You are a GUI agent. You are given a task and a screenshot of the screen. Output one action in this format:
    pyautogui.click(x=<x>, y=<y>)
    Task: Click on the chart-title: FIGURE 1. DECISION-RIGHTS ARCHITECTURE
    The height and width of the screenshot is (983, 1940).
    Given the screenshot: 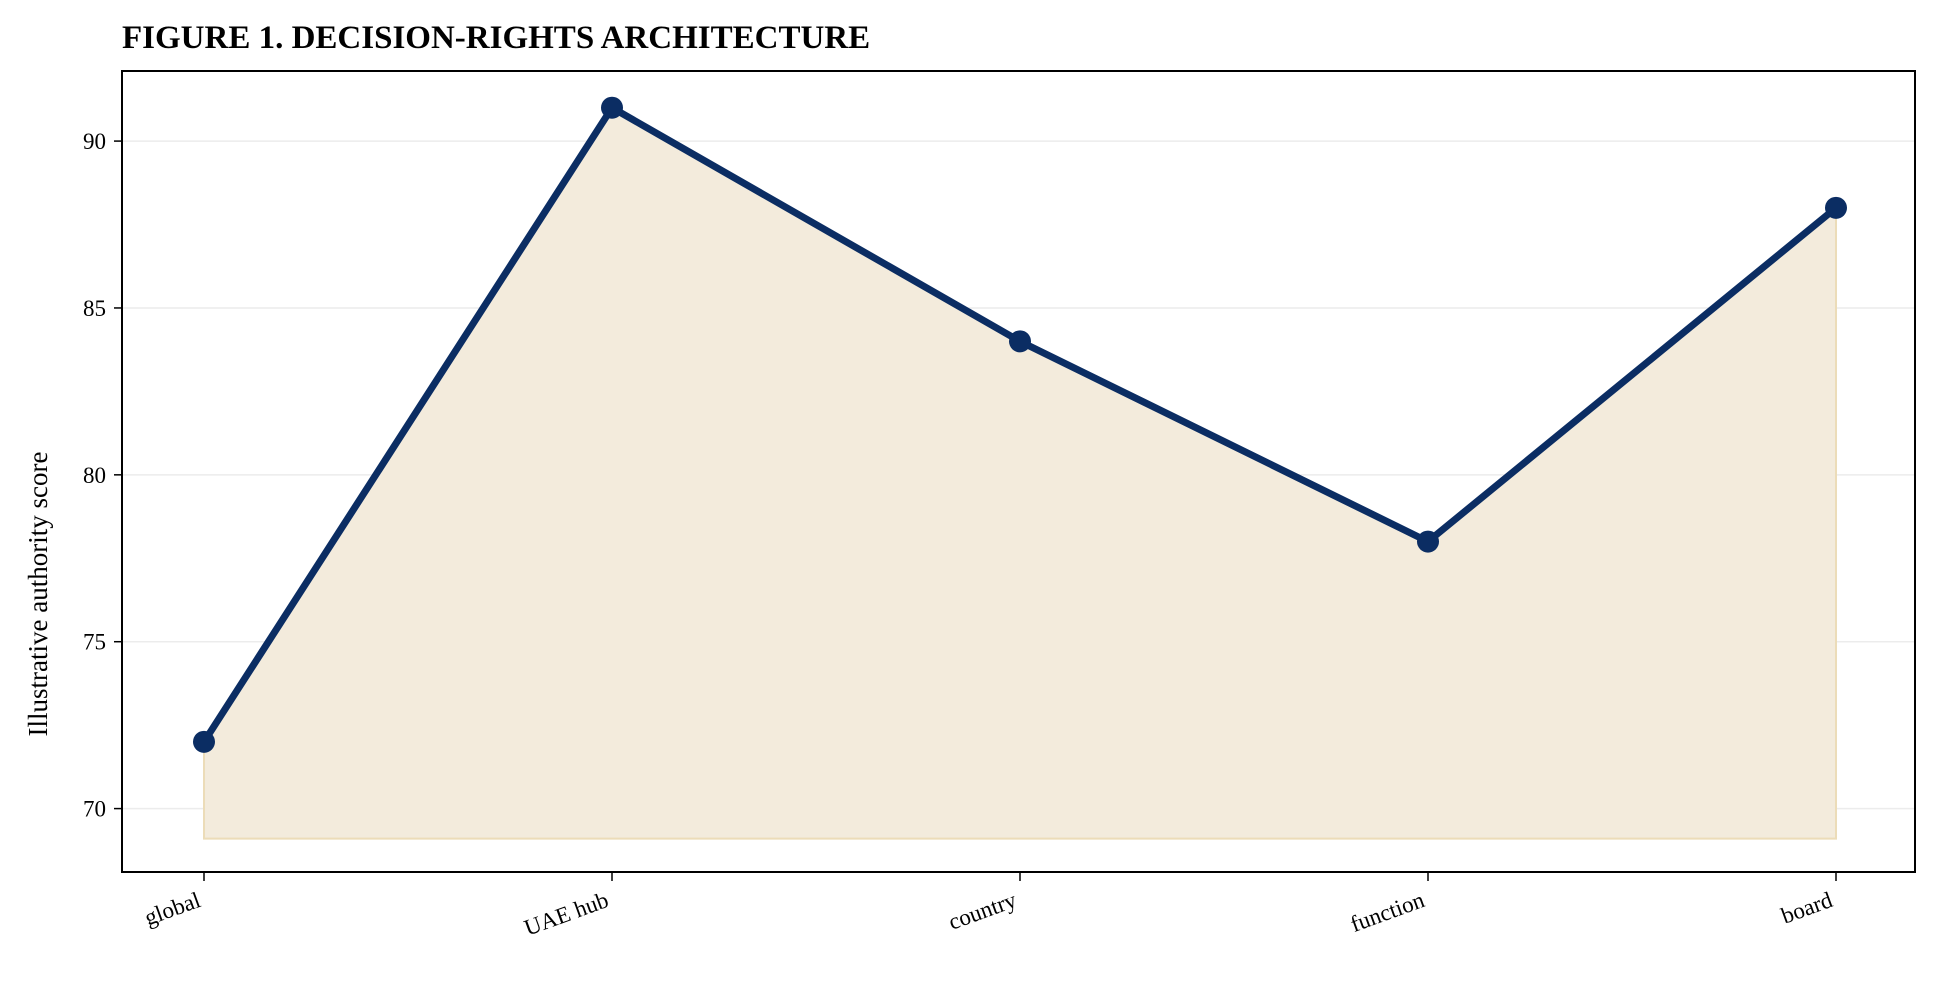 What is the action you would take?
    pyautogui.click(x=496, y=38)
    